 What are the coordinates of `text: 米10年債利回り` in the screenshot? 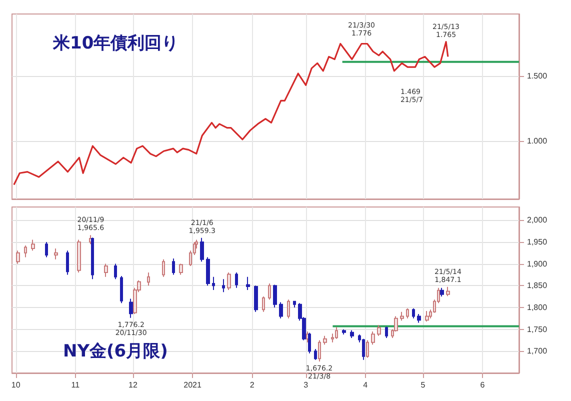 It's located at (115, 44).